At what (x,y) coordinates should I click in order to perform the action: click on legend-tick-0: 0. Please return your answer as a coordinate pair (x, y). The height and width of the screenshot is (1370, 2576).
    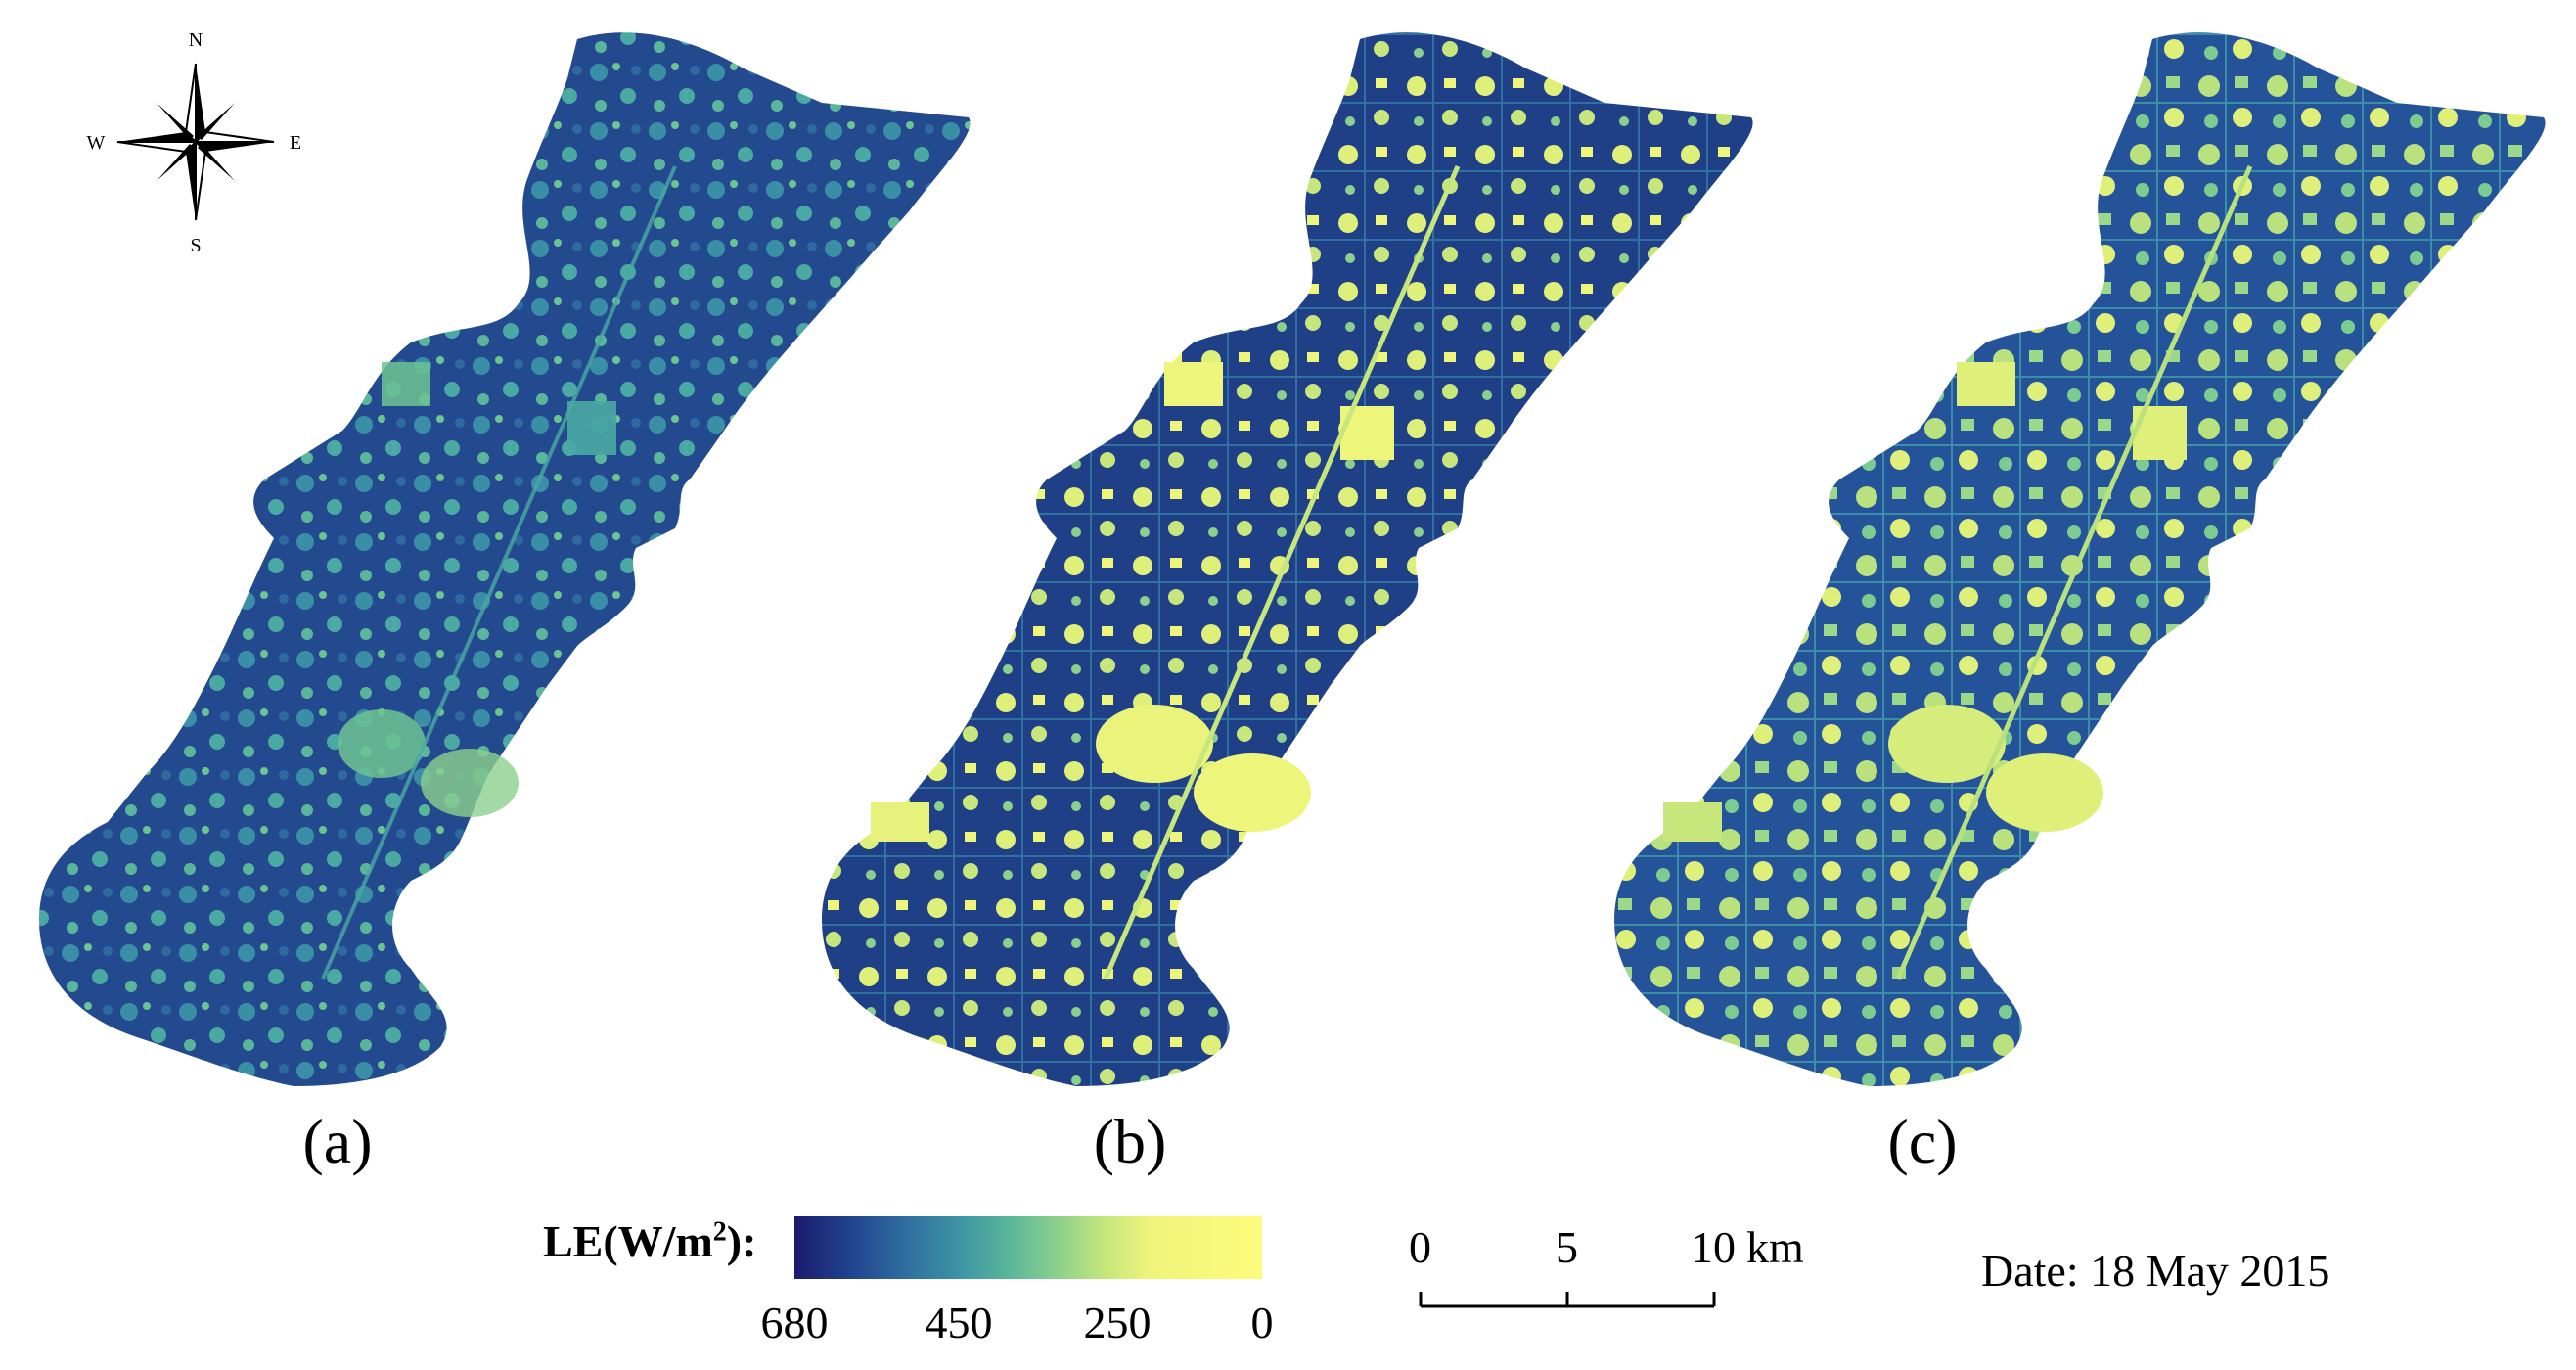
    Looking at the image, I should click on (1262, 1322).